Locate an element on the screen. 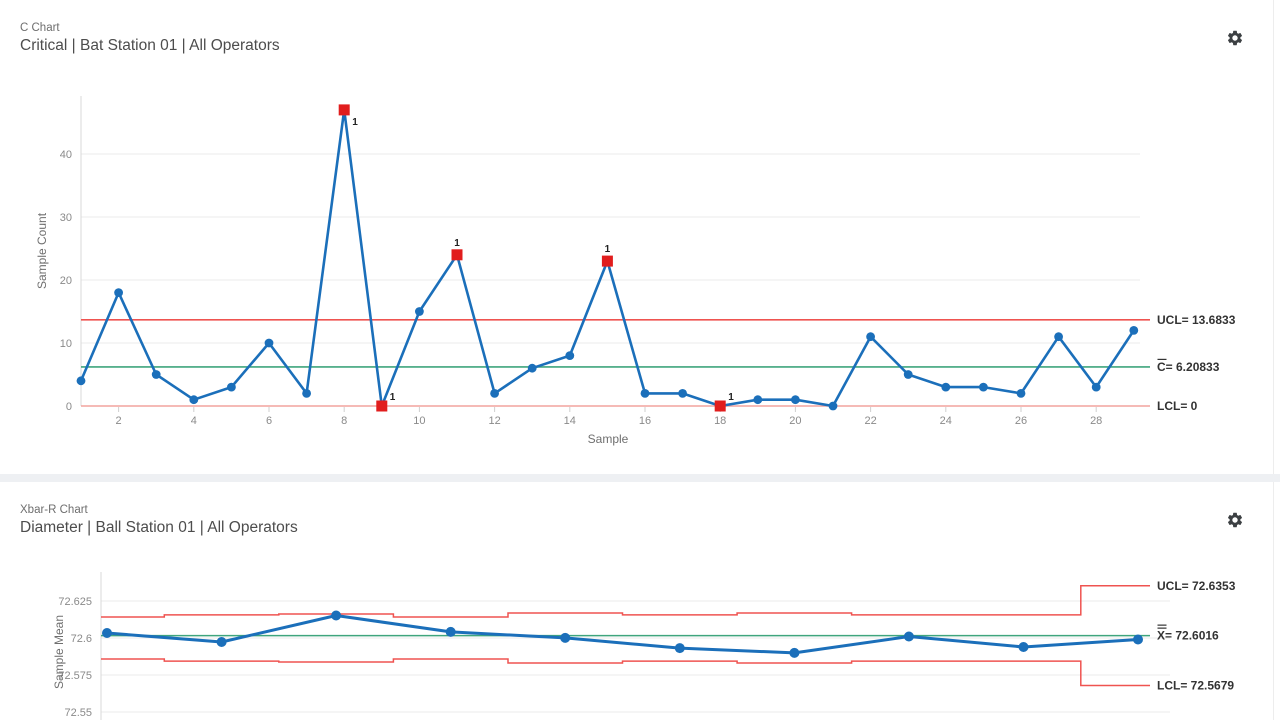 The width and height of the screenshot is (1280, 720). y-tick-label: 72.575 is located at coordinates (75, 676).